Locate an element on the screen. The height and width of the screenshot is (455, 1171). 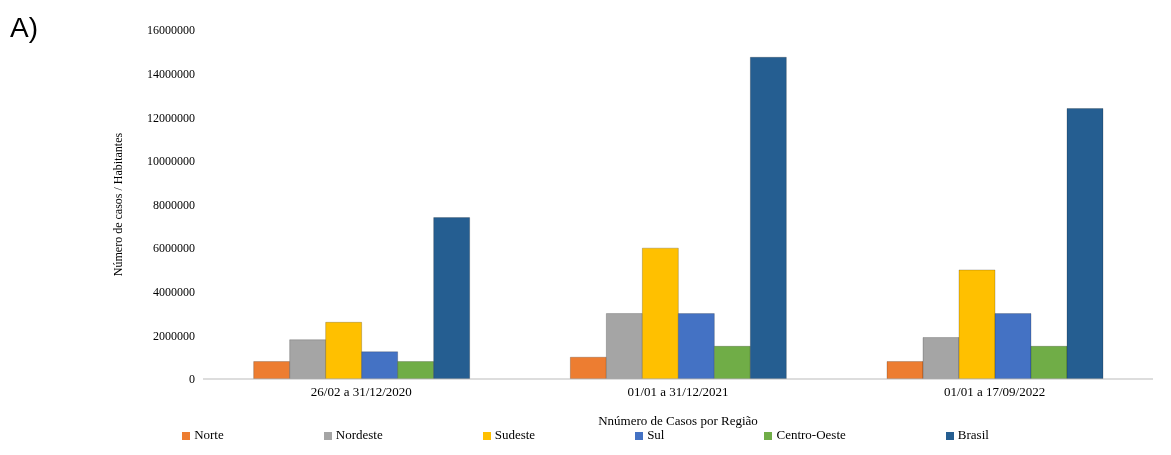
x-tick-label: 01/01 a 31/12/2021 is located at coordinates (678, 392).